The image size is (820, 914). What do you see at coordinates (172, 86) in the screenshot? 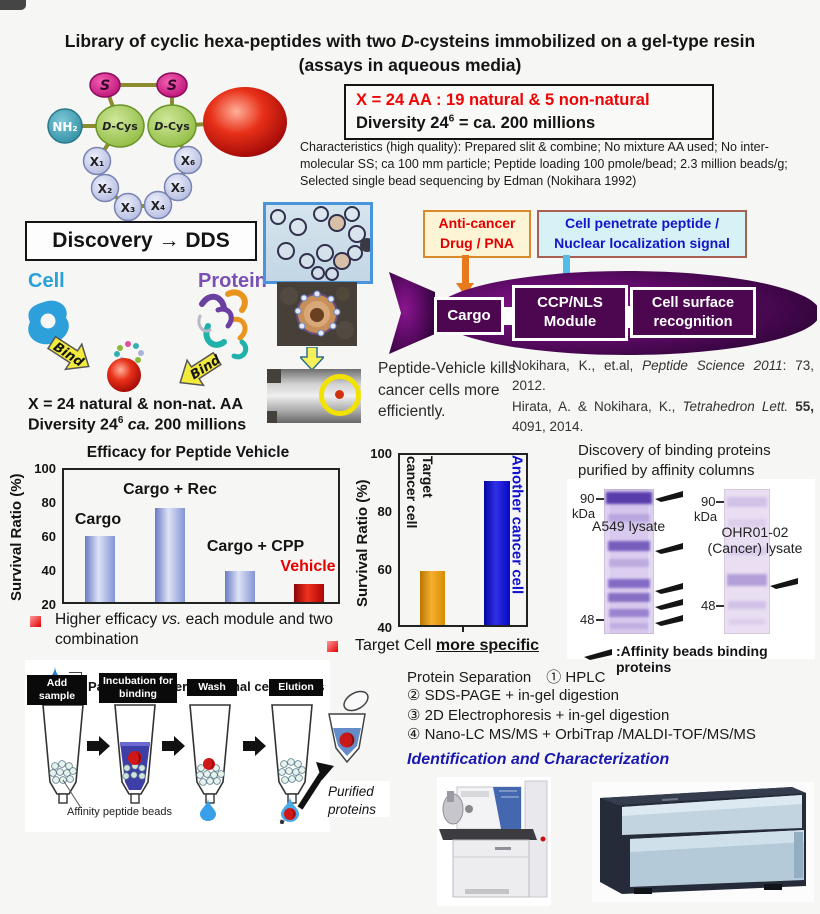
I see `sulfur-label: S` at bounding box center [172, 86].